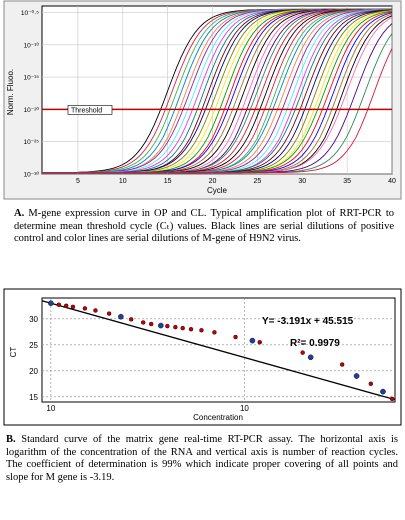  What do you see at coordinates (33, 397) in the screenshot?
I see `chart-b-y-tick-label: 15` at bounding box center [33, 397].